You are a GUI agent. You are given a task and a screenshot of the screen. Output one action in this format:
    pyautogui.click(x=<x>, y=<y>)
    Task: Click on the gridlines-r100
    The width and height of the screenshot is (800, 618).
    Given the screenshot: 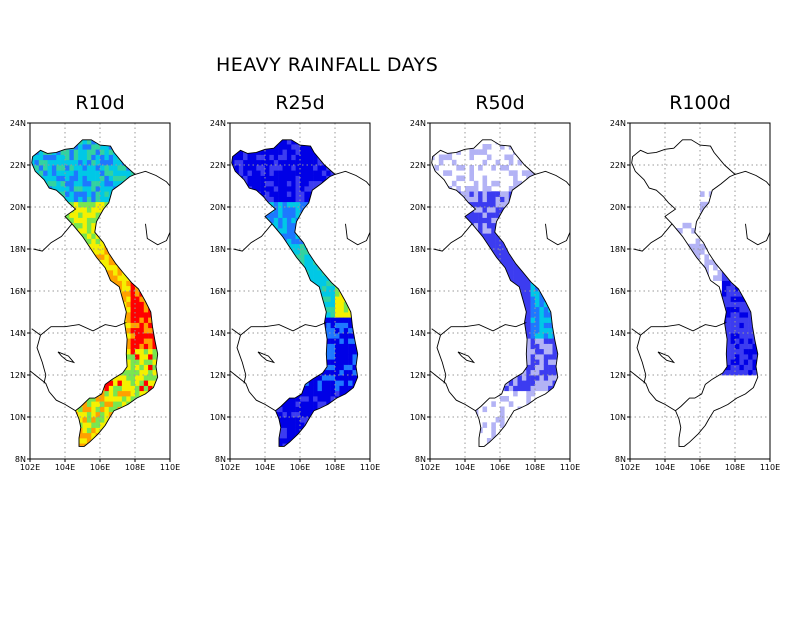 What is the action you would take?
    pyautogui.click(x=700, y=291)
    